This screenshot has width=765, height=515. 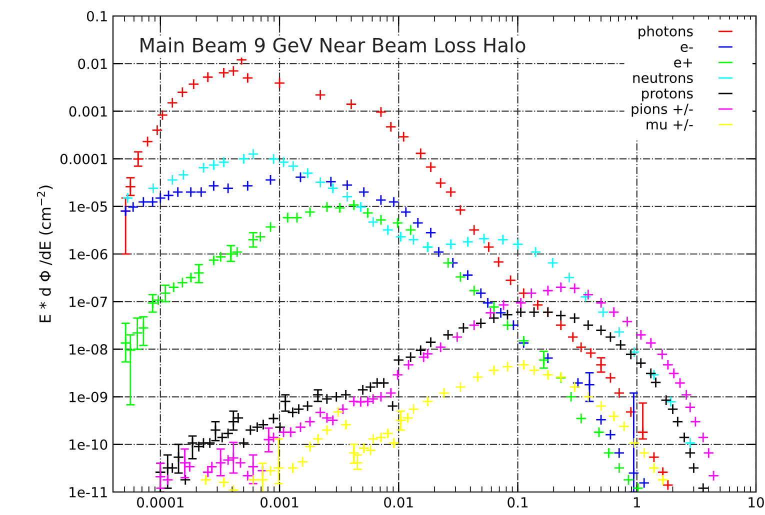 What do you see at coordinates (96, 16) in the screenshot?
I see `y-tick-label: 0.1` at bounding box center [96, 16].